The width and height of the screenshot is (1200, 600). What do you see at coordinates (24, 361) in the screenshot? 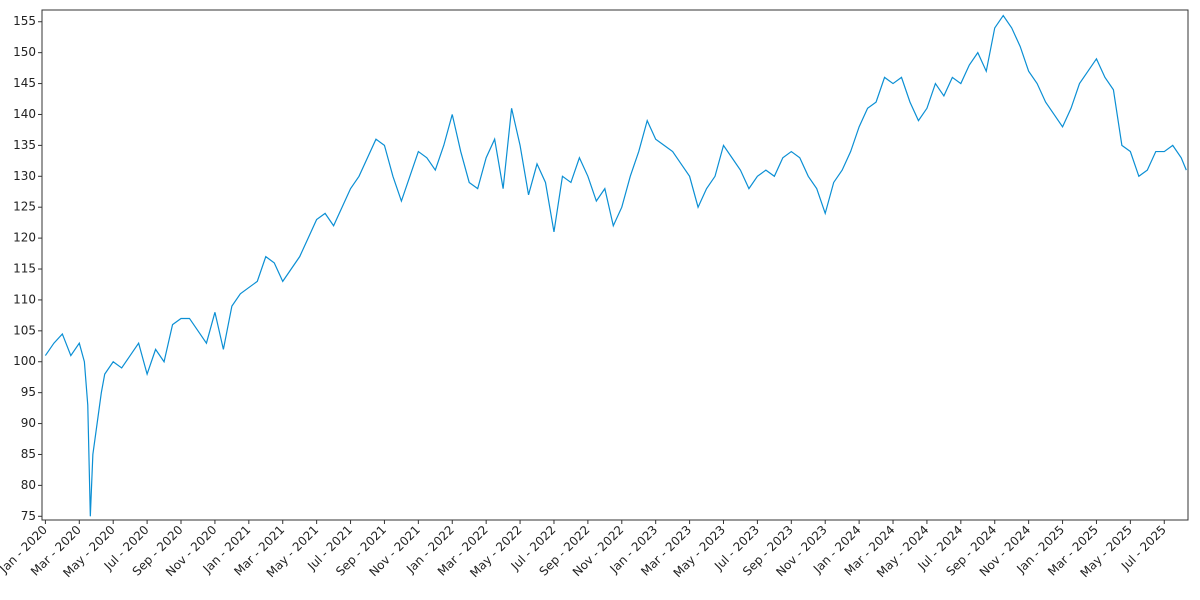
I see `y-tick-label: 100` at bounding box center [24, 361].